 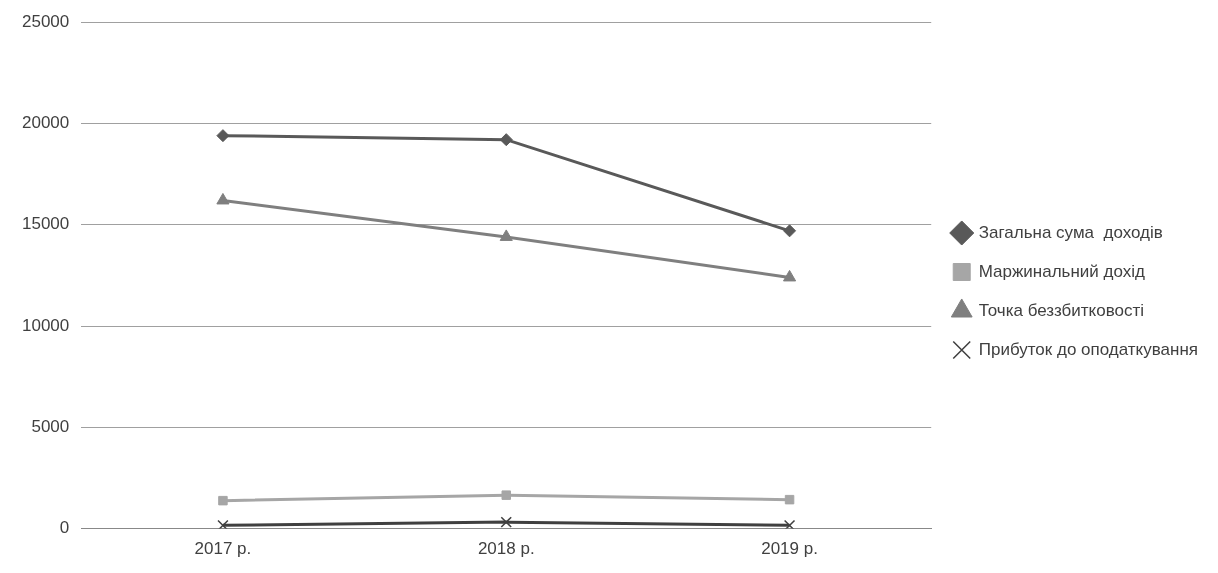 What do you see at coordinates (506, 549) in the screenshot?
I see `x-tick-label: 2018 р.` at bounding box center [506, 549].